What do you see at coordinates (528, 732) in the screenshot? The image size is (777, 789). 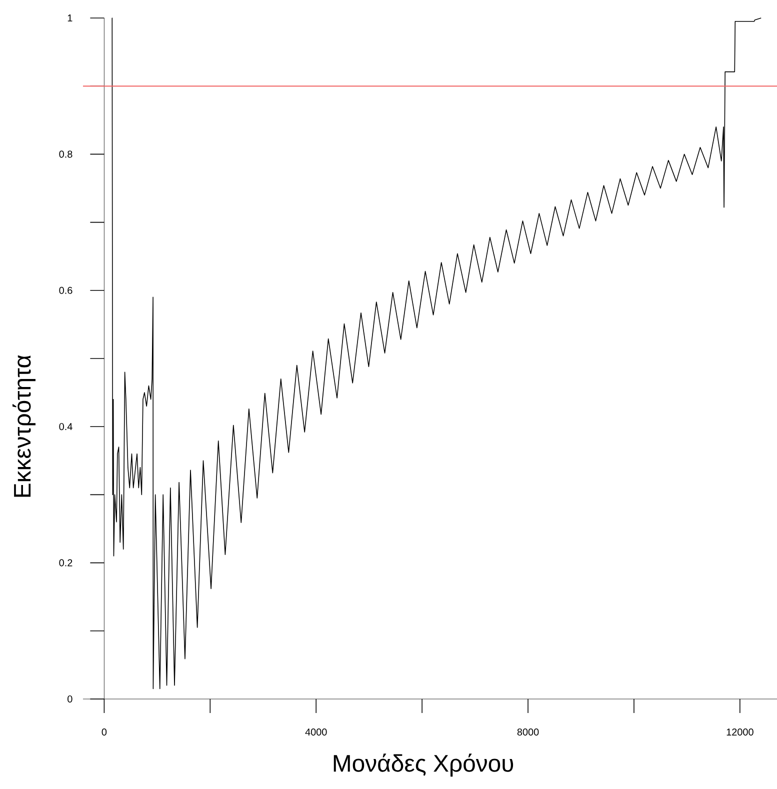 I see `x-tick-label: 8000` at bounding box center [528, 732].